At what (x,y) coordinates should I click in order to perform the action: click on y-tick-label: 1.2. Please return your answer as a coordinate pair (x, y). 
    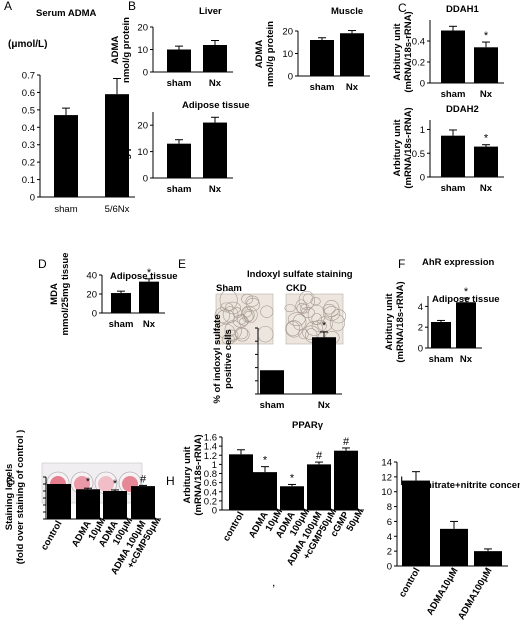
    Looking at the image, I should click on (210, 456).